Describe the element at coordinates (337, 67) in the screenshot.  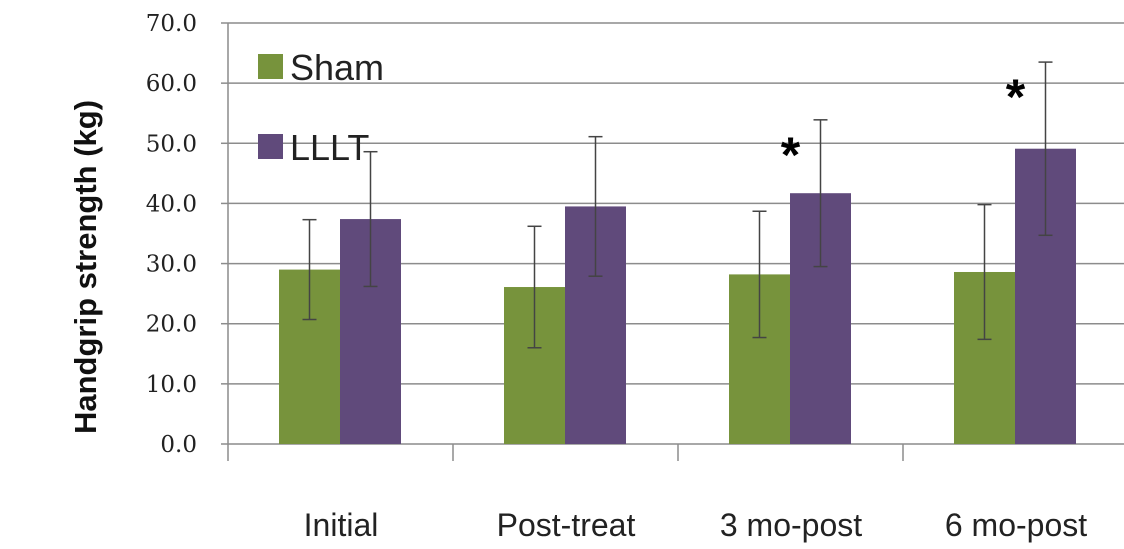
I see `legend-label-sham: Sham` at that location.